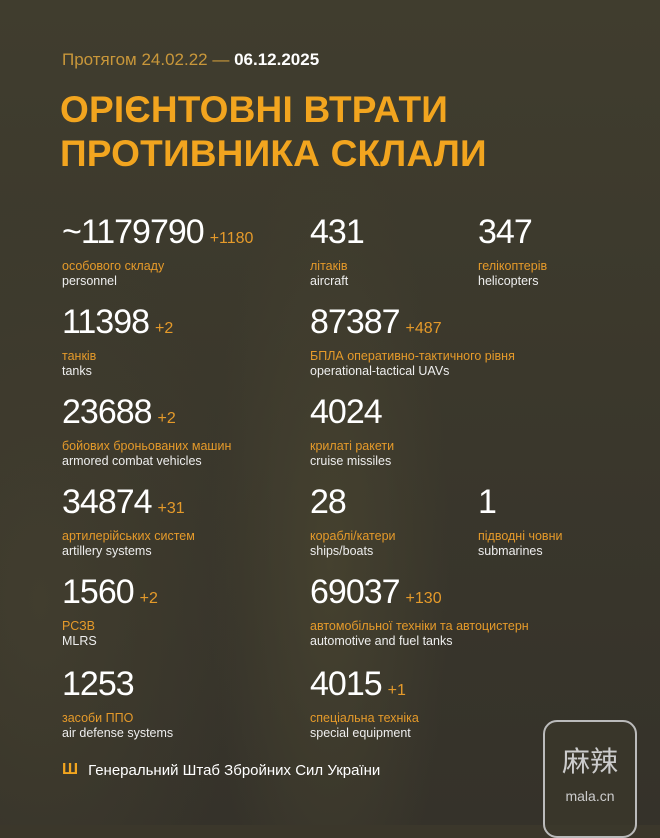 The height and width of the screenshot is (838, 660). Describe the element at coordinates (381, 641) in the screenshot. I see `stat-label-en: automotive and fuel tanks` at that location.